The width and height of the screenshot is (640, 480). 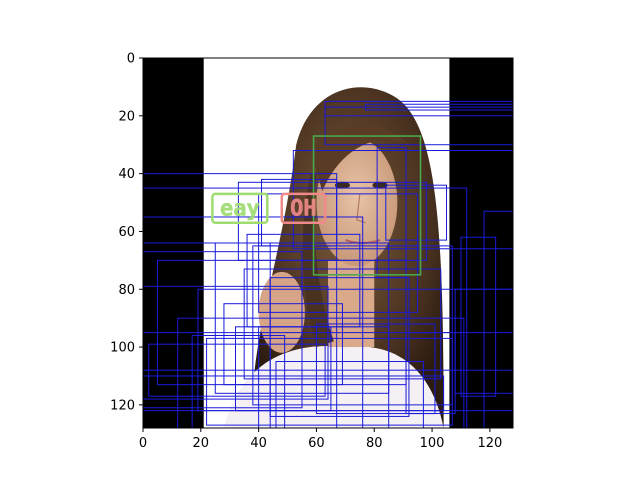 What do you see at coordinates (131, 59) in the screenshot?
I see `y-tick-label: 0` at bounding box center [131, 59].